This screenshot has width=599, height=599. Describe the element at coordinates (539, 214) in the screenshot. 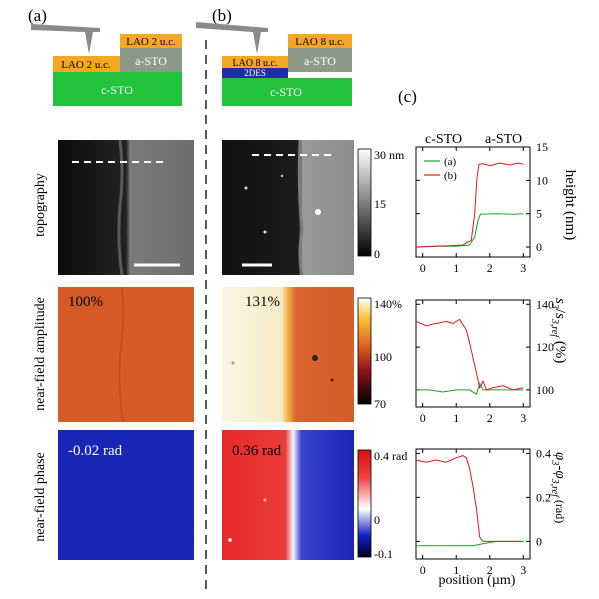

I see `y-tick-label: 5` at that location.